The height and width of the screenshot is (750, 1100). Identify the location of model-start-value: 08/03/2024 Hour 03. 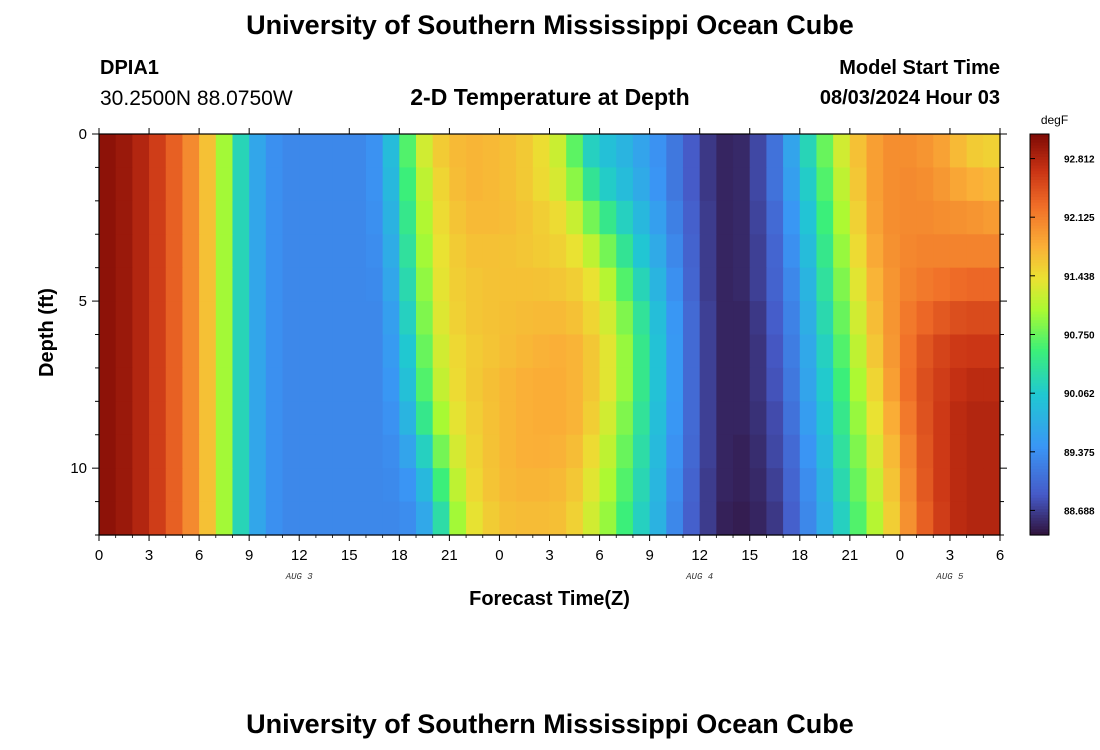
(909, 98).